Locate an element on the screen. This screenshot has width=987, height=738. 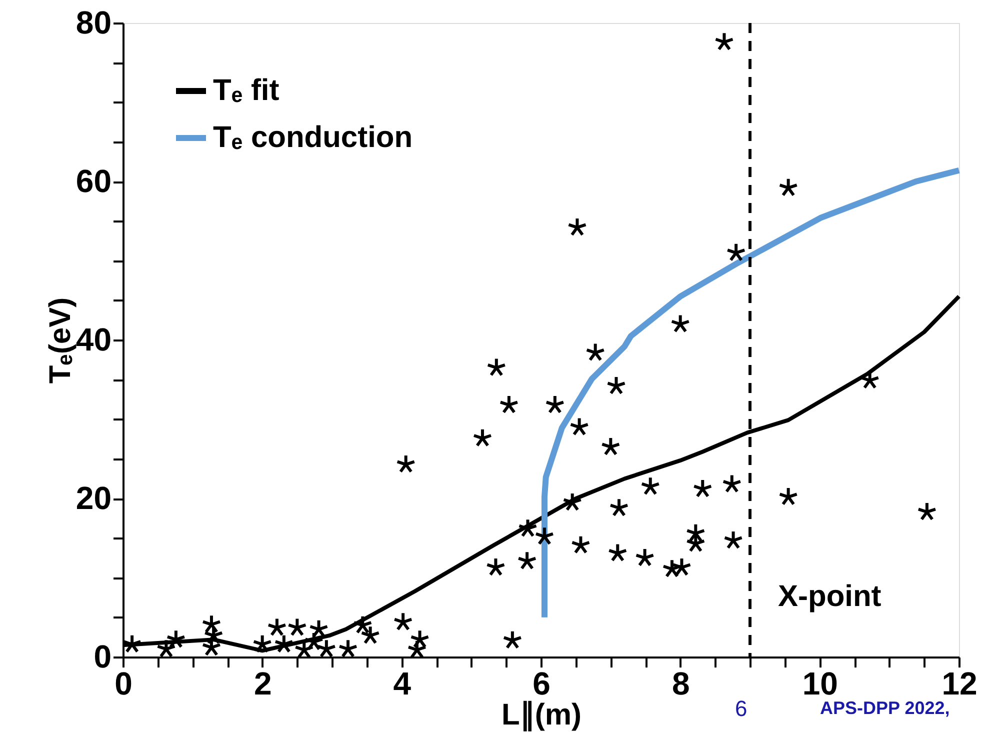
x-tick-label: 8 is located at coordinates (681, 684).